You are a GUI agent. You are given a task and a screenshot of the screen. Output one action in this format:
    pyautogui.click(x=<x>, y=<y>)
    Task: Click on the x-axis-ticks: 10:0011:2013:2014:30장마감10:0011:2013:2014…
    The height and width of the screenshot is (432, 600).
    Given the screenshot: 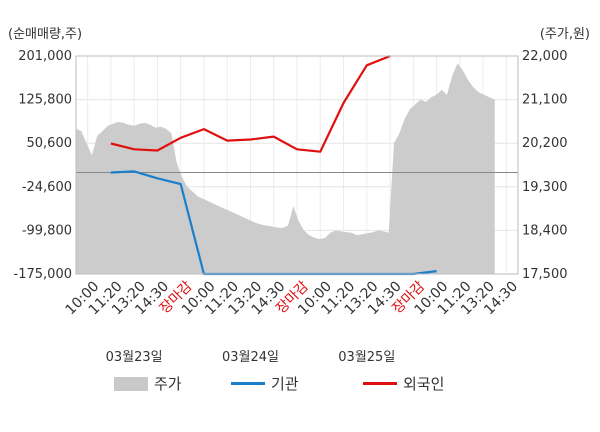 What is the action you would take?
    pyautogui.click(x=292, y=298)
    